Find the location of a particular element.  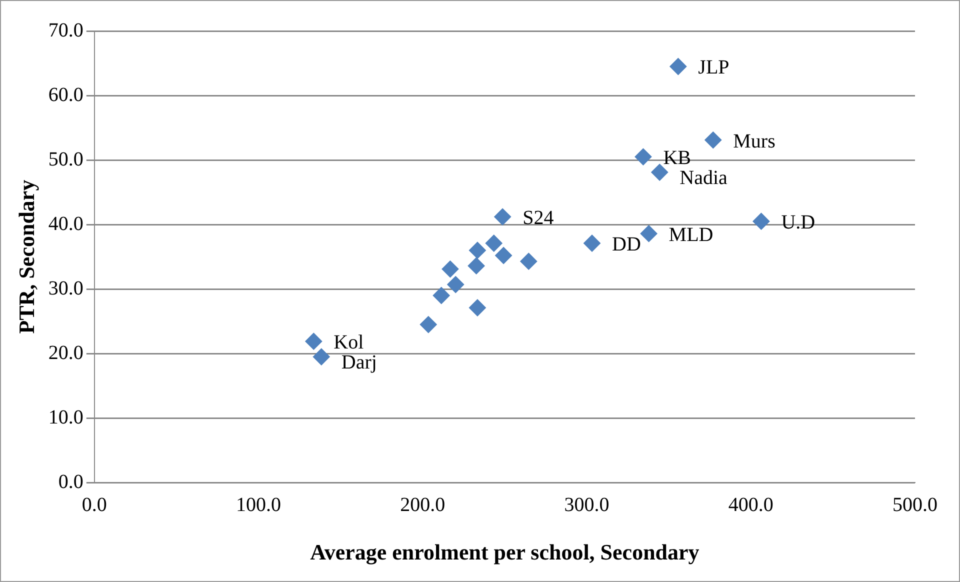

y-tick-label: 30.0 is located at coordinates (66, 288).